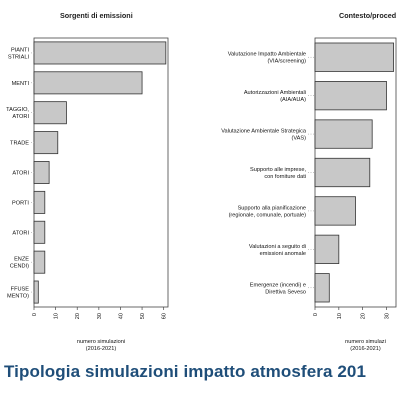 The image size is (400, 400). Describe the element at coordinates (20, 174) in the screenshot. I see `category-label-source-4: ATORI` at that location.